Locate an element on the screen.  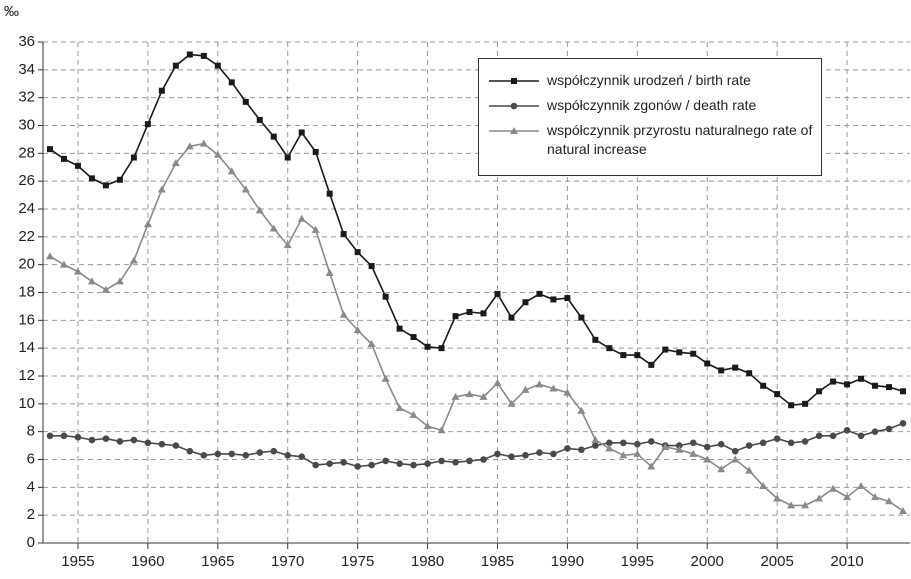
x-tick-label: 1955 is located at coordinates (77, 561).